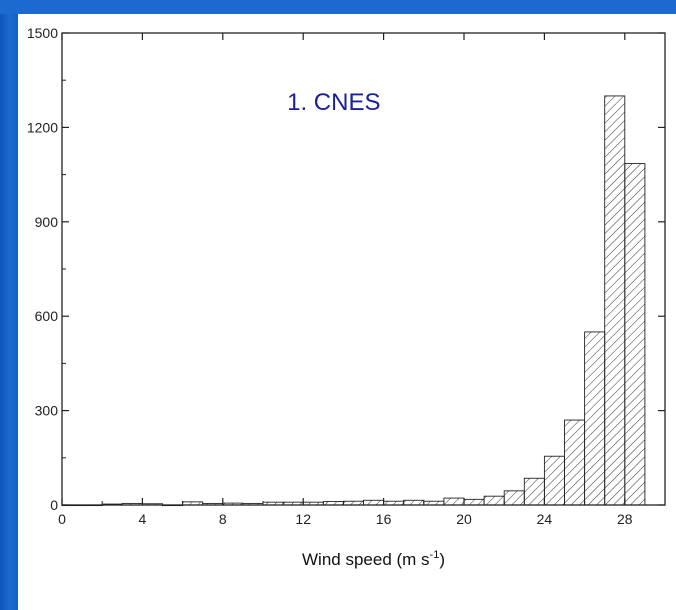 This screenshot has height=610, width=676. What do you see at coordinates (384, 519) in the screenshot?
I see `x-tick-label: 16` at bounding box center [384, 519].